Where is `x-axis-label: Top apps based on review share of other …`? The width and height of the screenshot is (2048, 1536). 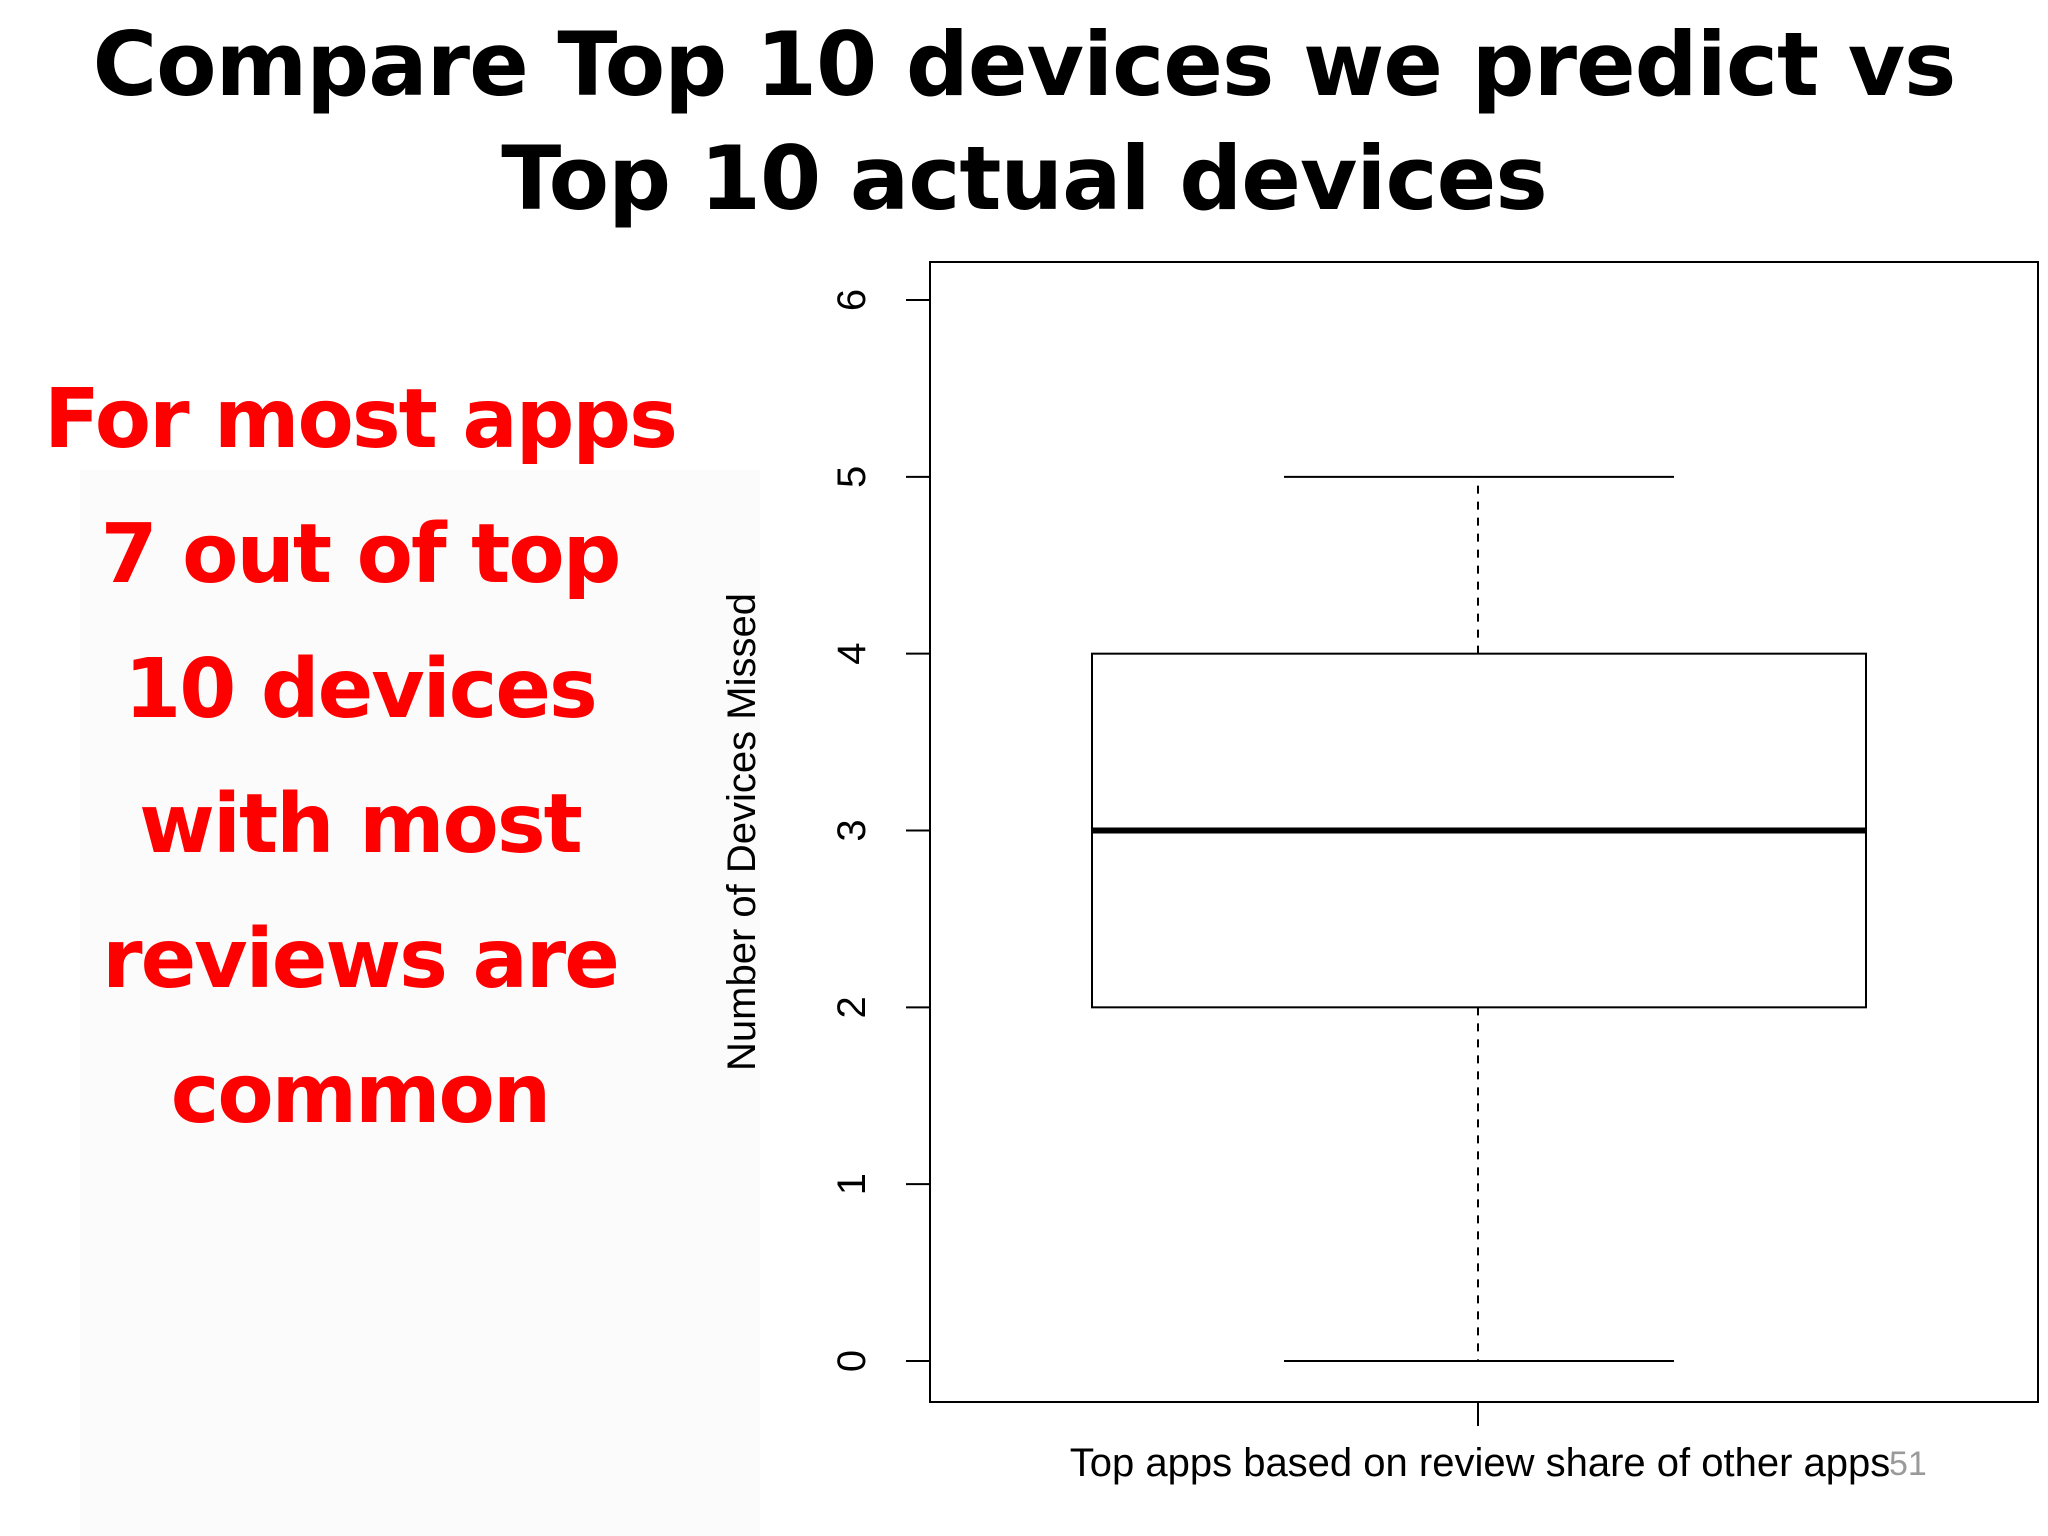
x-axis-label: Top apps based on review share of other … is located at coordinates (1480, 1463).